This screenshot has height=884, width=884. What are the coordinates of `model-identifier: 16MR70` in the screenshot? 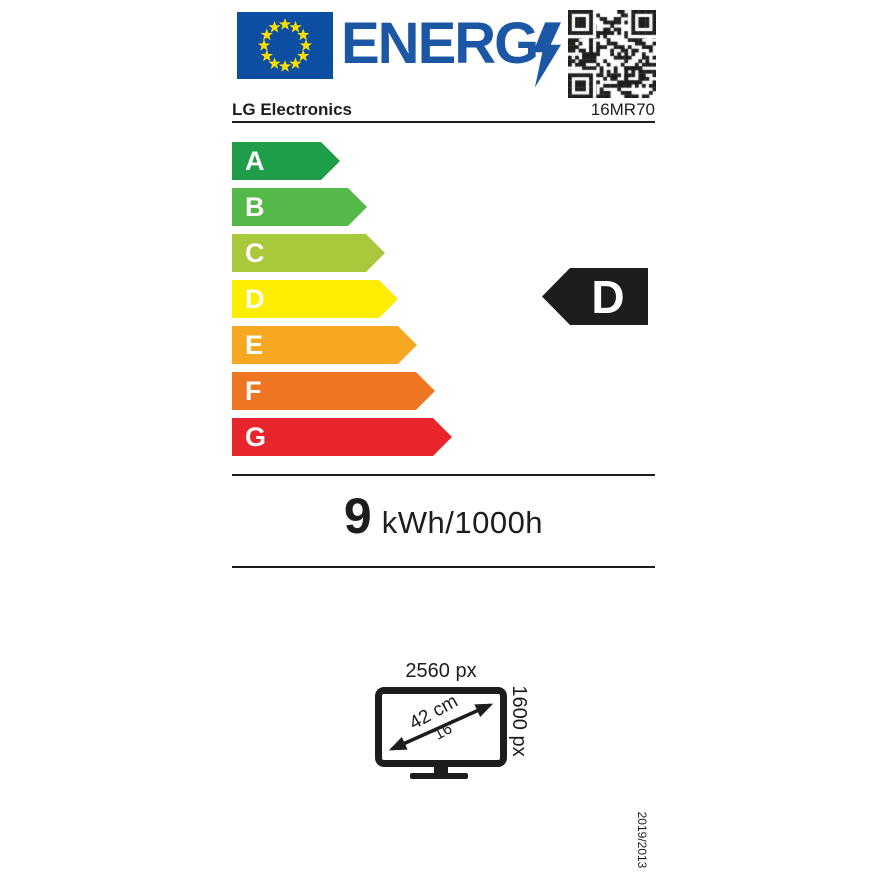 It's located at (622, 109).